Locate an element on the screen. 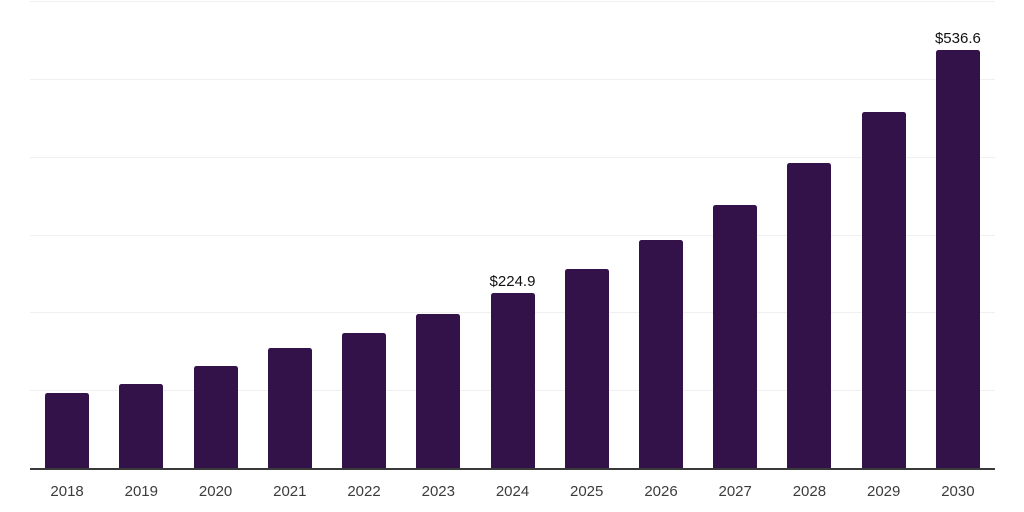  bar-2027 is located at coordinates (735, 336).